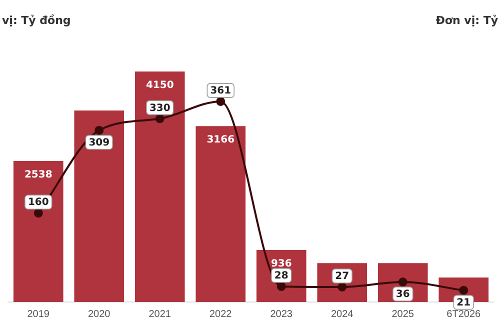 Image resolution: width=500 pixels, height=333 pixels. What do you see at coordinates (38, 202) in the screenshot?
I see `data-label: 160` at bounding box center [38, 202].